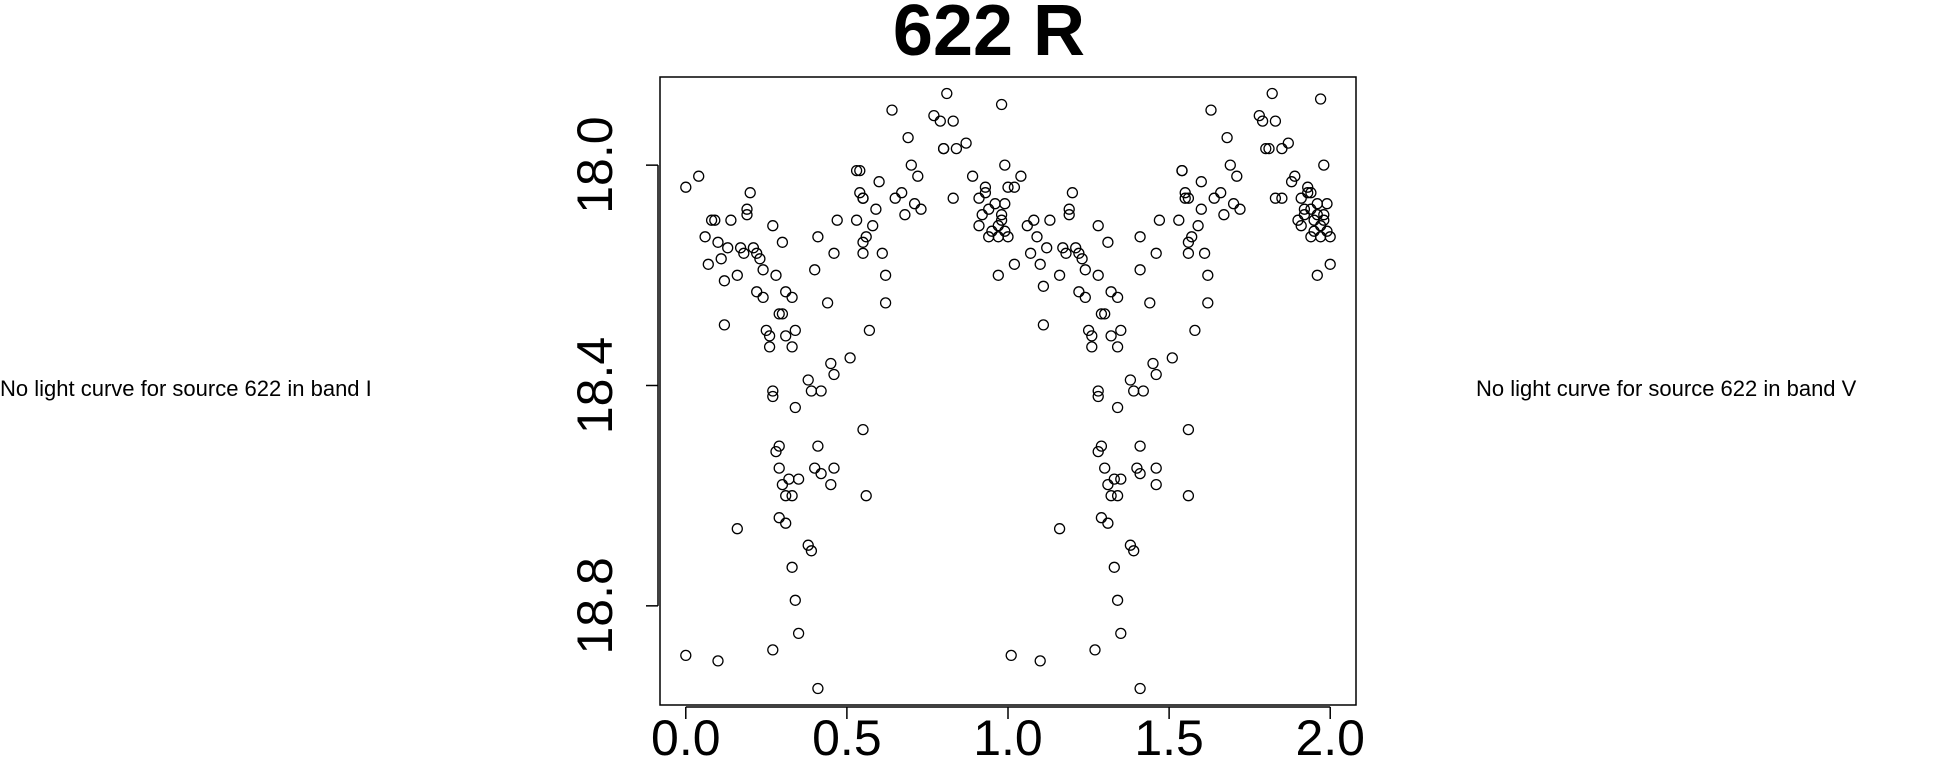  What do you see at coordinates (686, 735) in the screenshot?
I see `x-tick-label: 0.0` at bounding box center [686, 735].